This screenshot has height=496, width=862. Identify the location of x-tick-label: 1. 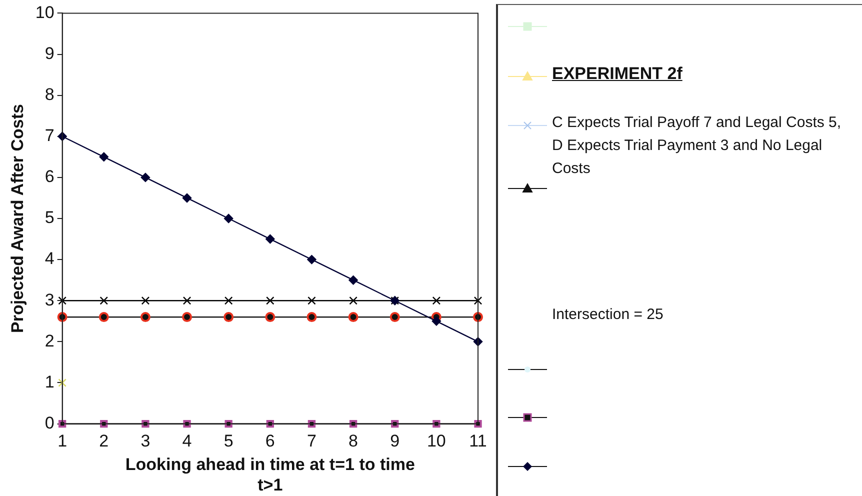
(63, 441).